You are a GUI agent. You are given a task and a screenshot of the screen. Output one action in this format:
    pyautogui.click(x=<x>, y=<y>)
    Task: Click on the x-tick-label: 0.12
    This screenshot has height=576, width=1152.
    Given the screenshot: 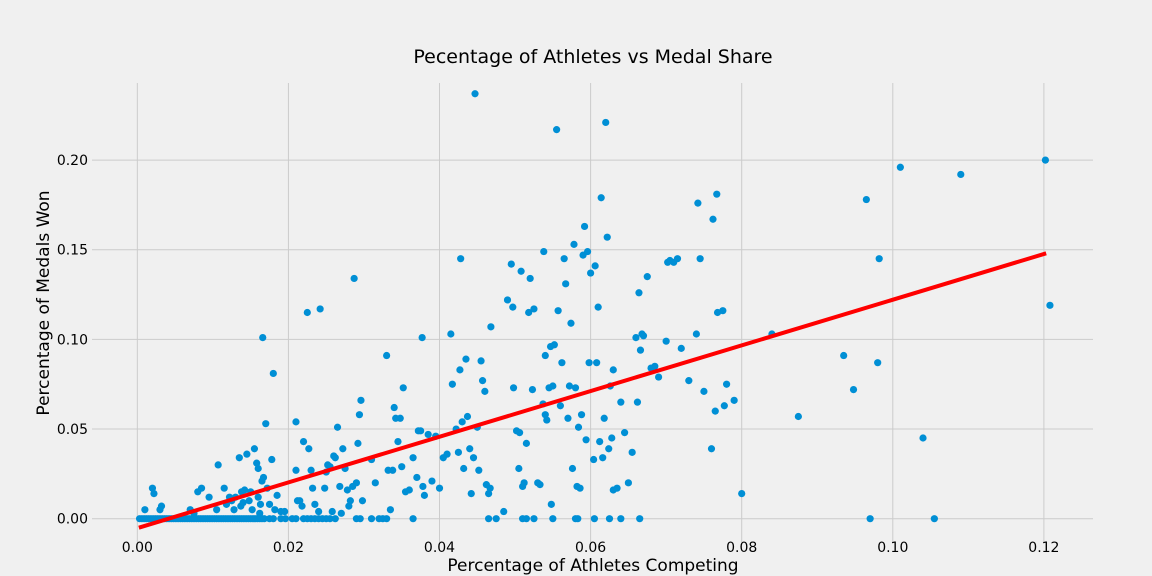 What is the action you would take?
    pyautogui.click(x=1043, y=548)
    